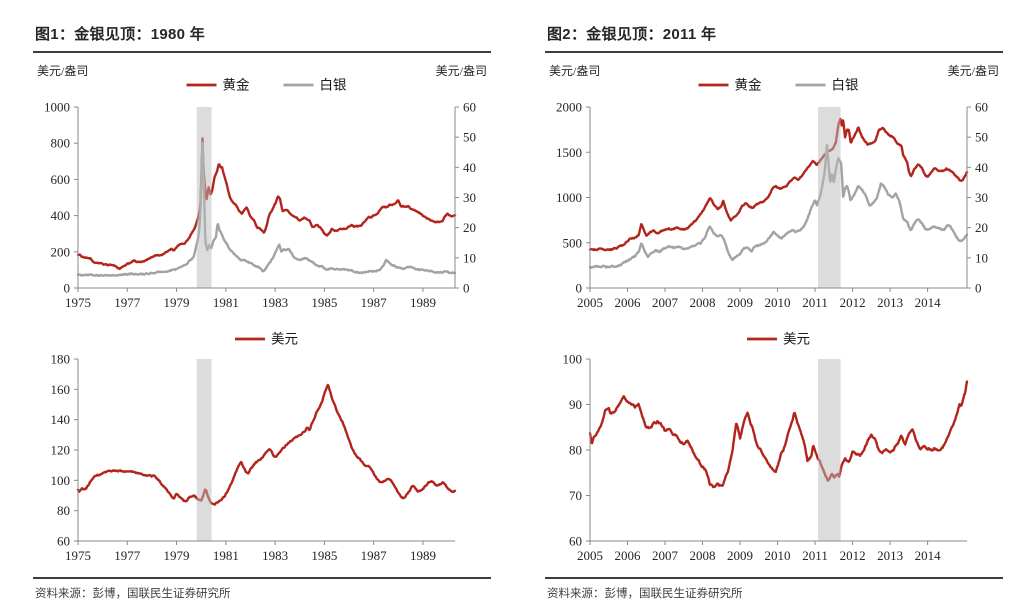  I want to click on x-tick-label: 1983, so click(275, 302).